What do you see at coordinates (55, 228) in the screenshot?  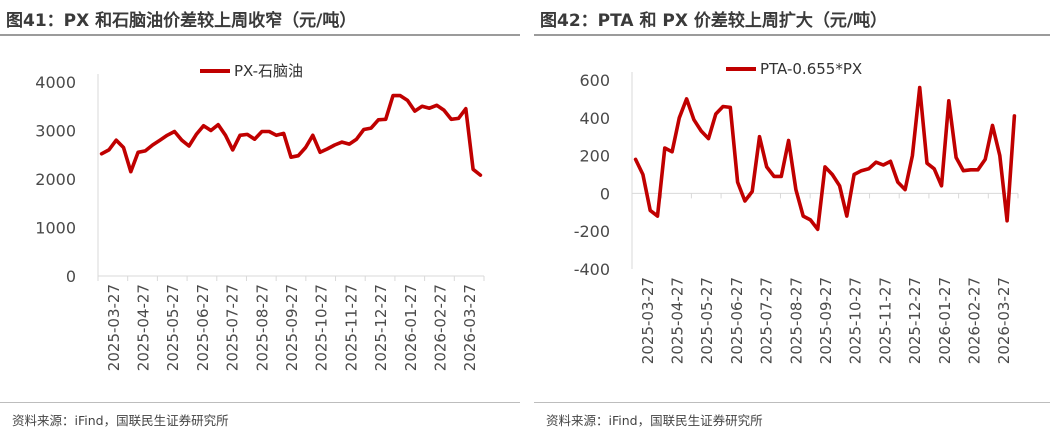 I see `y-tick-label: 1000` at bounding box center [55, 228].